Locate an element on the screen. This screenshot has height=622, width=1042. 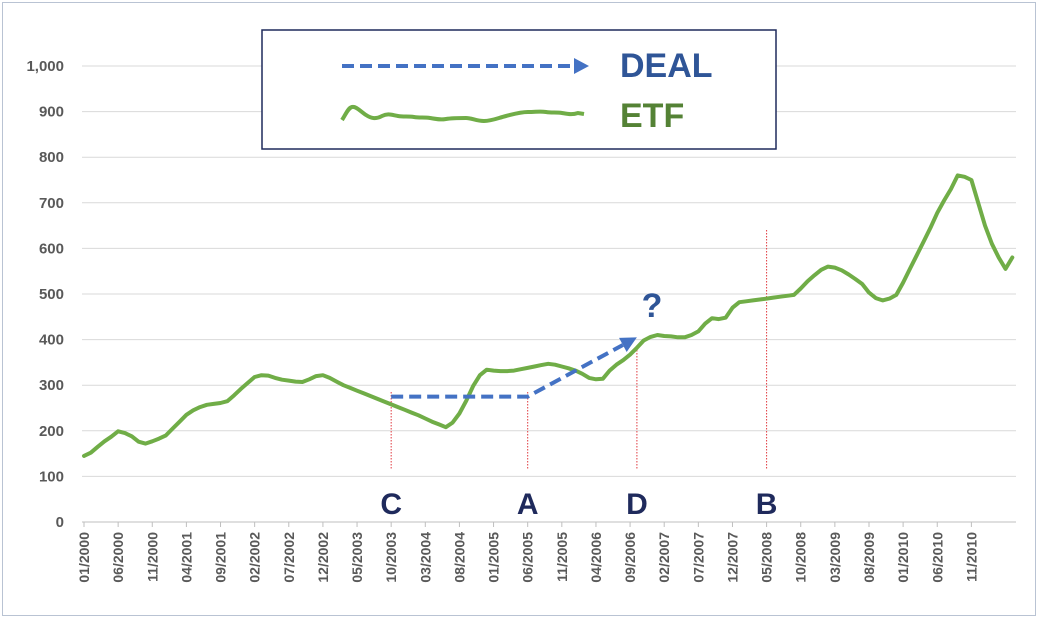
x-tick-label: 11/2000 is located at coordinates (152, 557).